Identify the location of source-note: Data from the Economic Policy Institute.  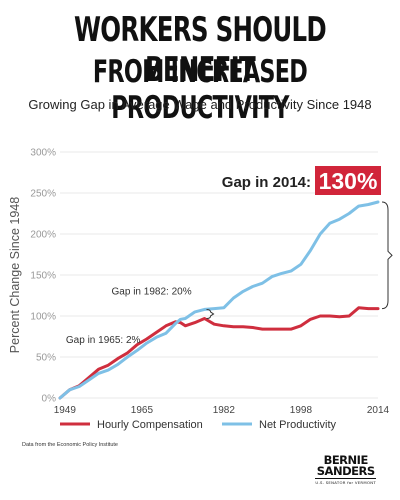
(70, 445).